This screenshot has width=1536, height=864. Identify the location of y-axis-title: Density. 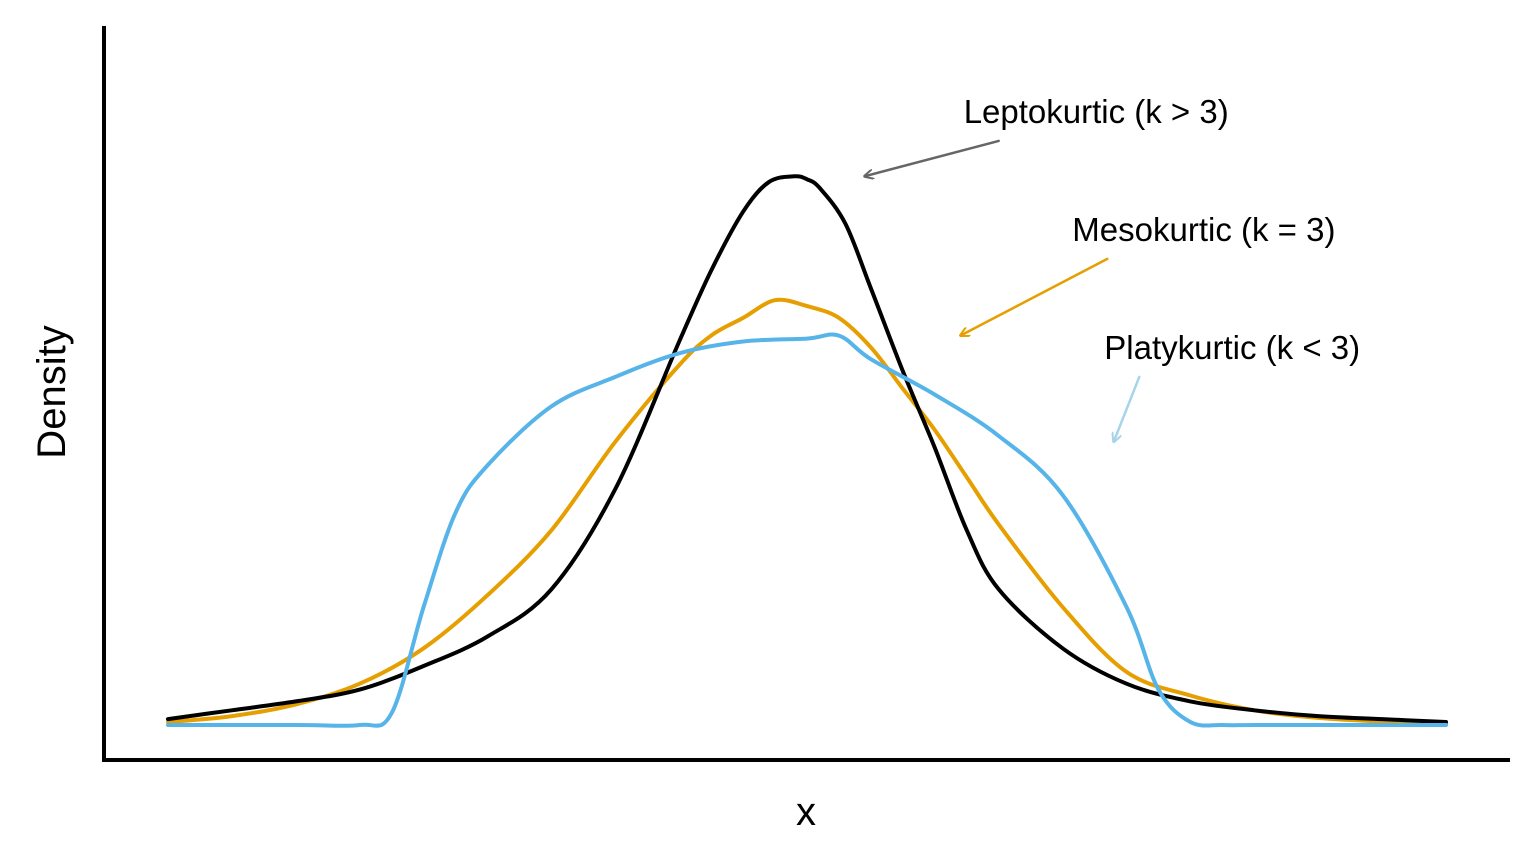
(52, 391).